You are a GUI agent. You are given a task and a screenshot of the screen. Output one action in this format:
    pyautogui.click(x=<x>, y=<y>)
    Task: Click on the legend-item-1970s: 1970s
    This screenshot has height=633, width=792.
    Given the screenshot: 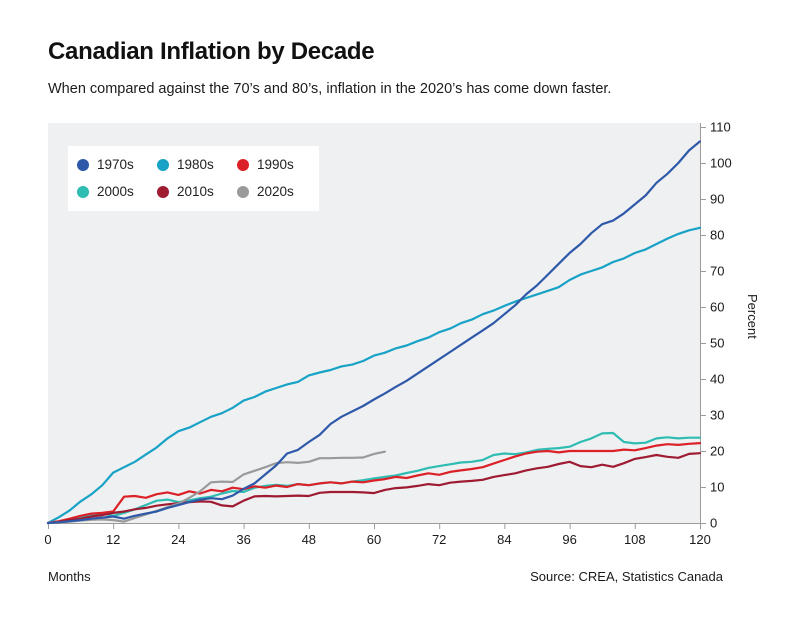 What is the action you would take?
    pyautogui.click(x=117, y=165)
    